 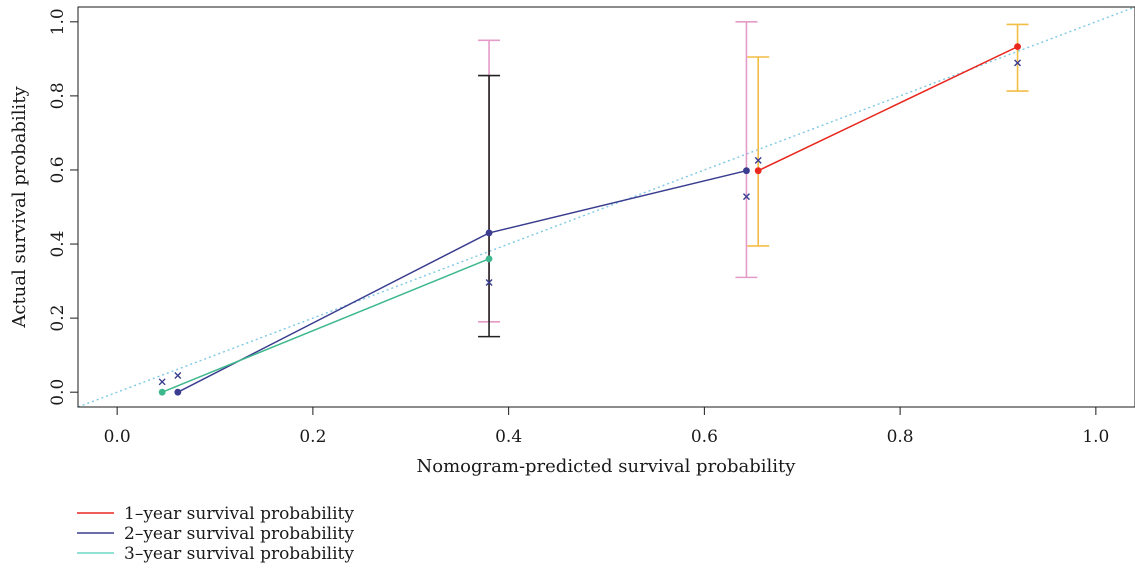 What do you see at coordinates (58, 244) in the screenshot?
I see `y-tick-label: 0.4` at bounding box center [58, 244].